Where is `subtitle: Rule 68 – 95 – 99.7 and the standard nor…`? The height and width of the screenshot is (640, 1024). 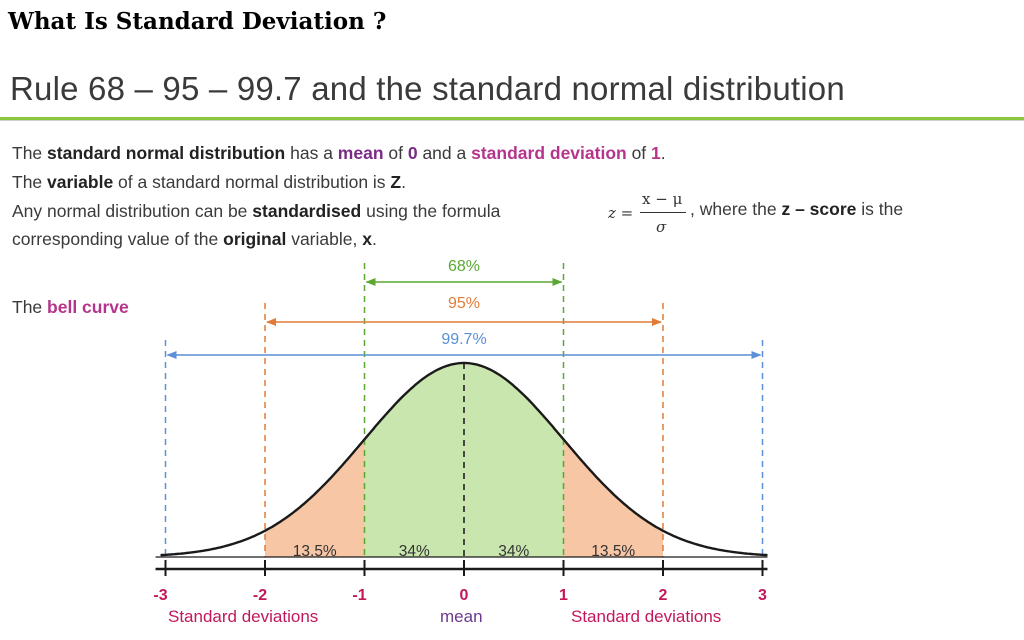
subtitle: Rule 68 – 95 – 99.7 and the standard nor… is located at coordinates (427, 88).